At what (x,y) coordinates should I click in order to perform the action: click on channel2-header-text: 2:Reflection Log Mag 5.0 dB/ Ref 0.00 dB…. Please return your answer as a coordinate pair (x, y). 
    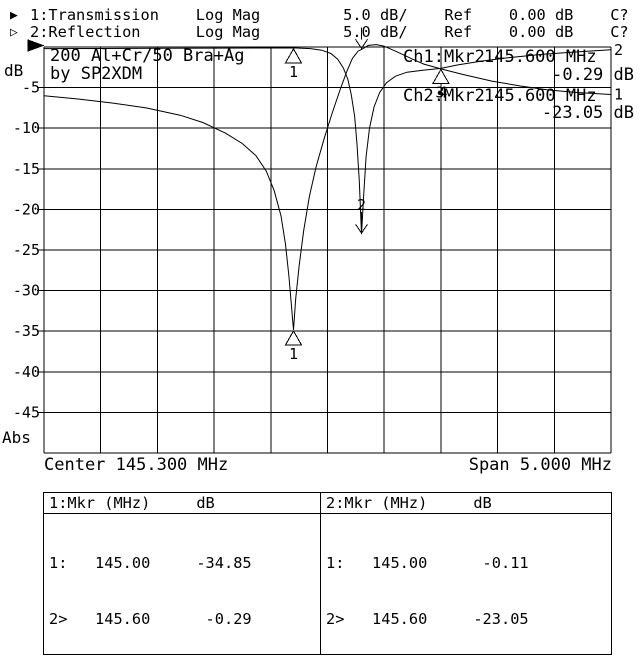
    Looking at the image, I should click on (329, 32).